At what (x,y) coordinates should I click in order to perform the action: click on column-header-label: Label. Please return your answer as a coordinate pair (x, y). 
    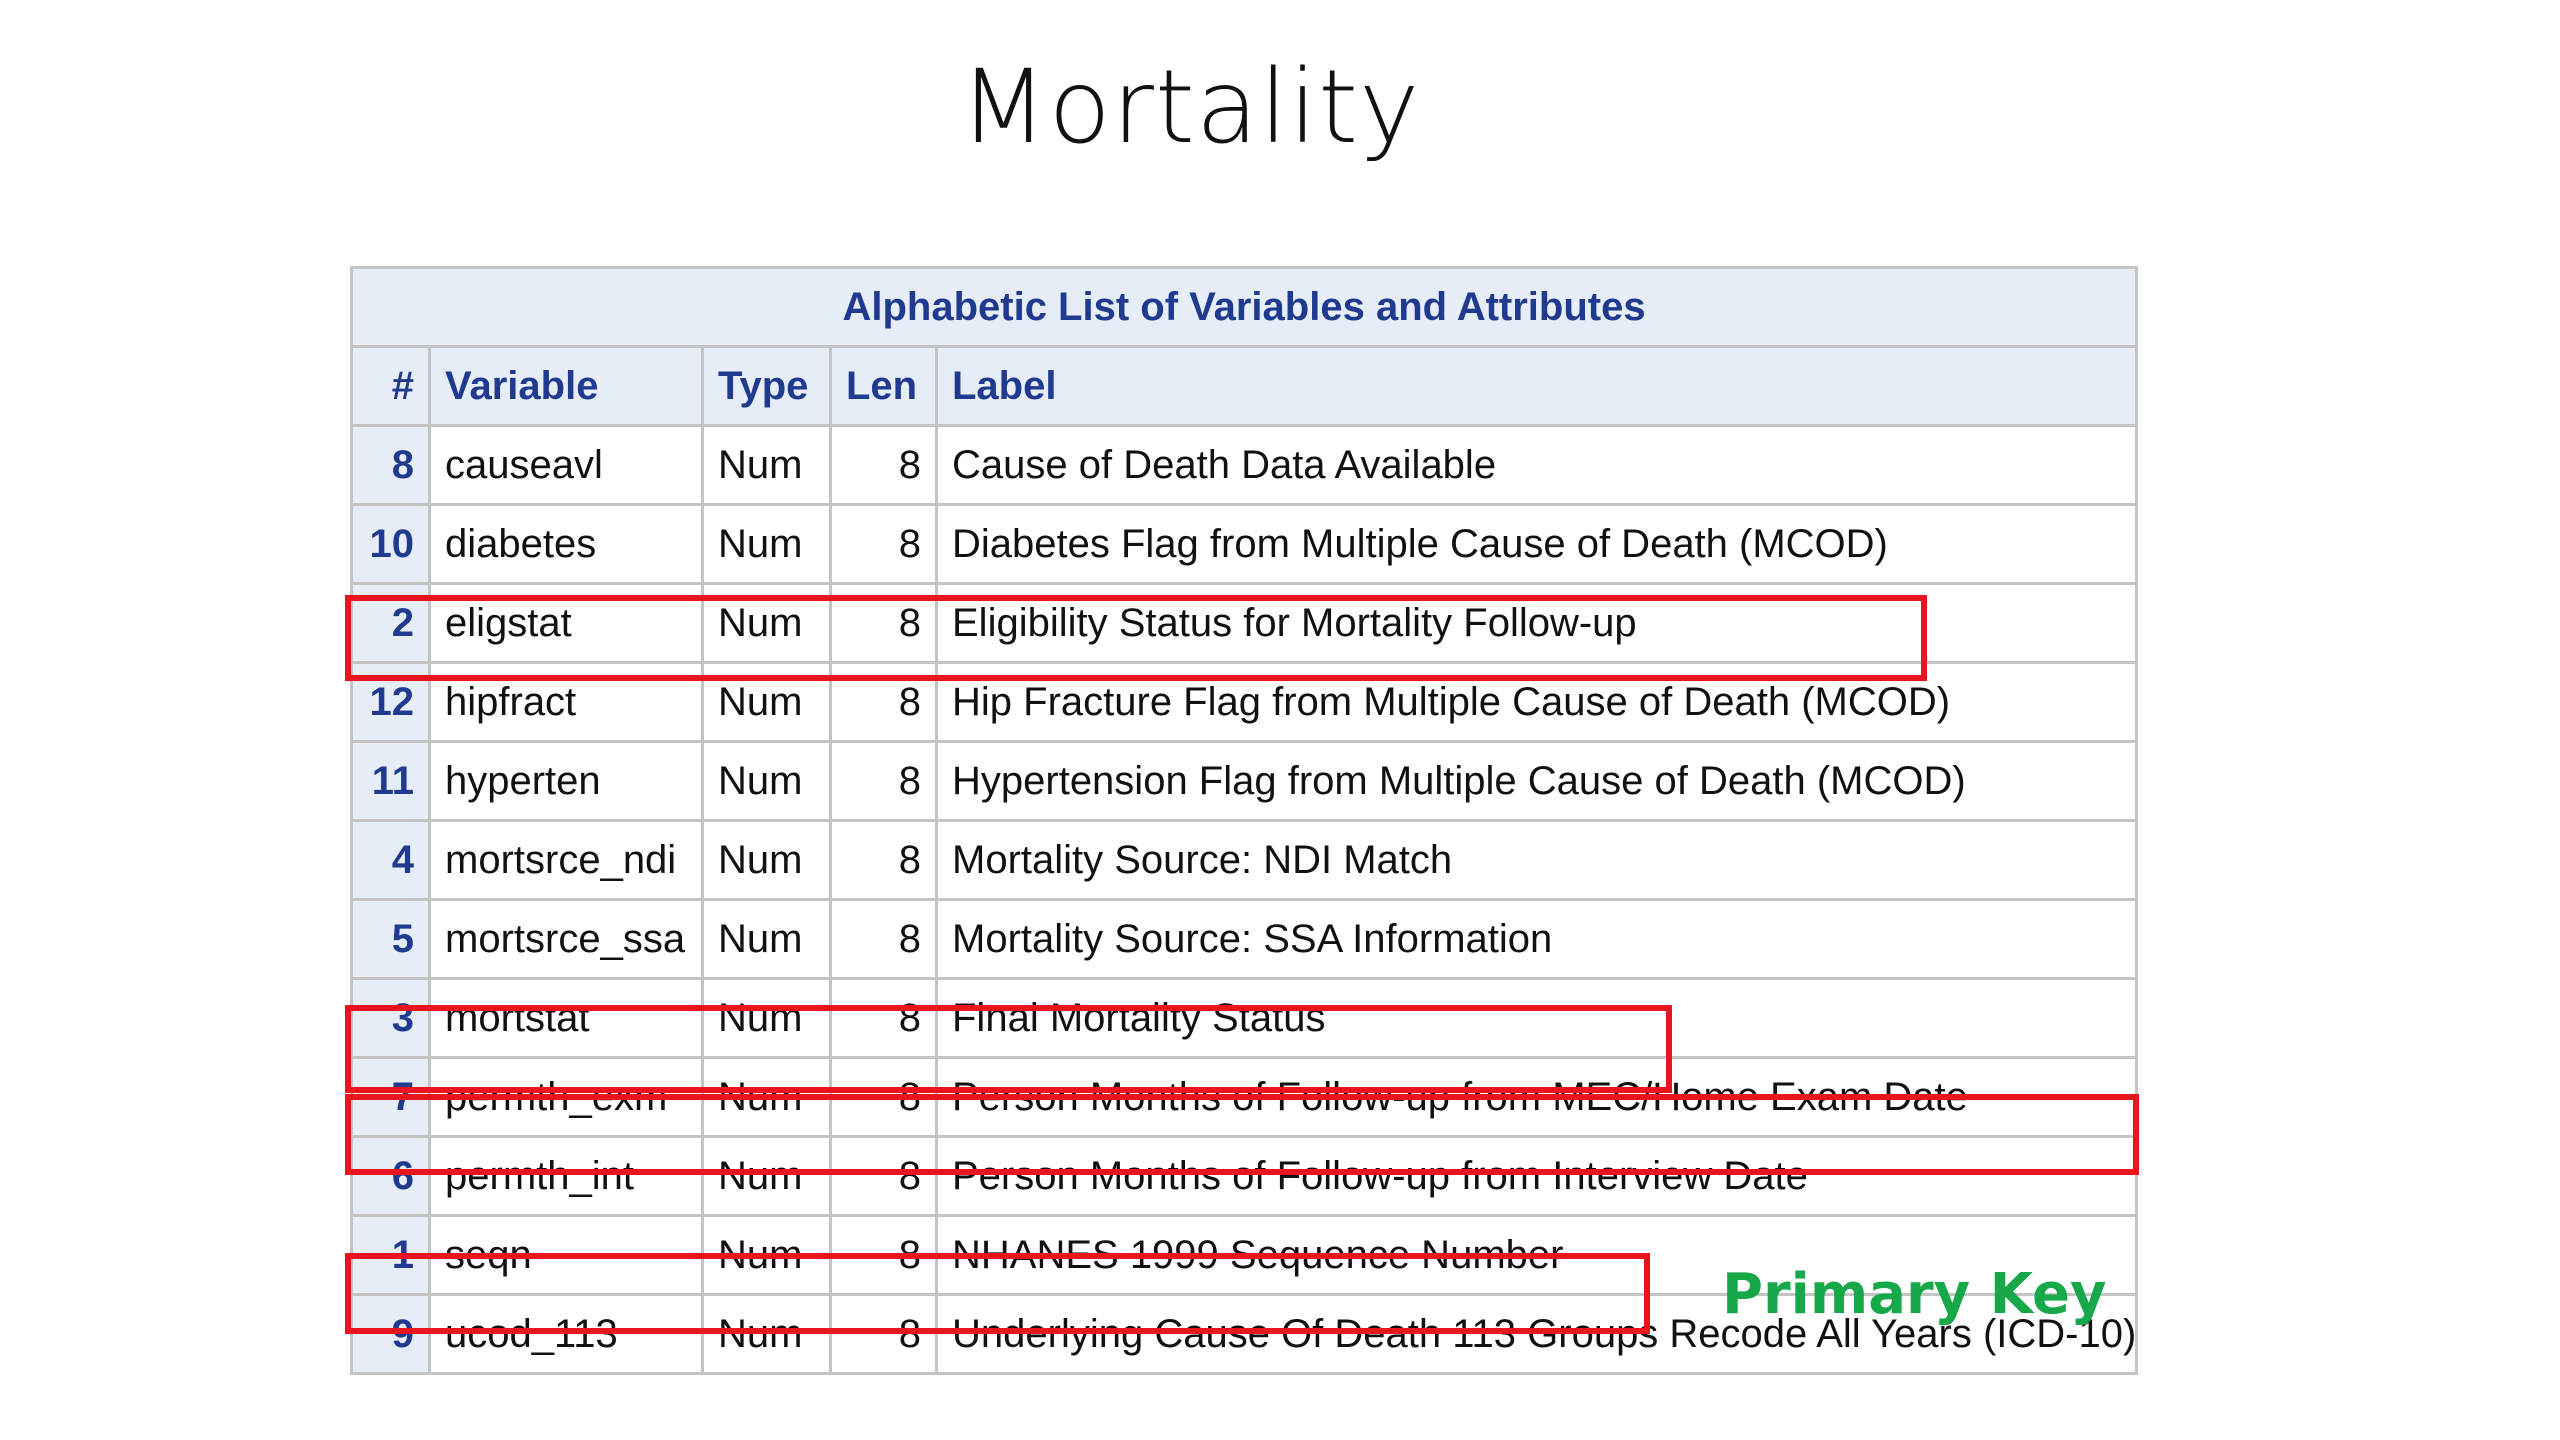
    Looking at the image, I should click on (1536, 386).